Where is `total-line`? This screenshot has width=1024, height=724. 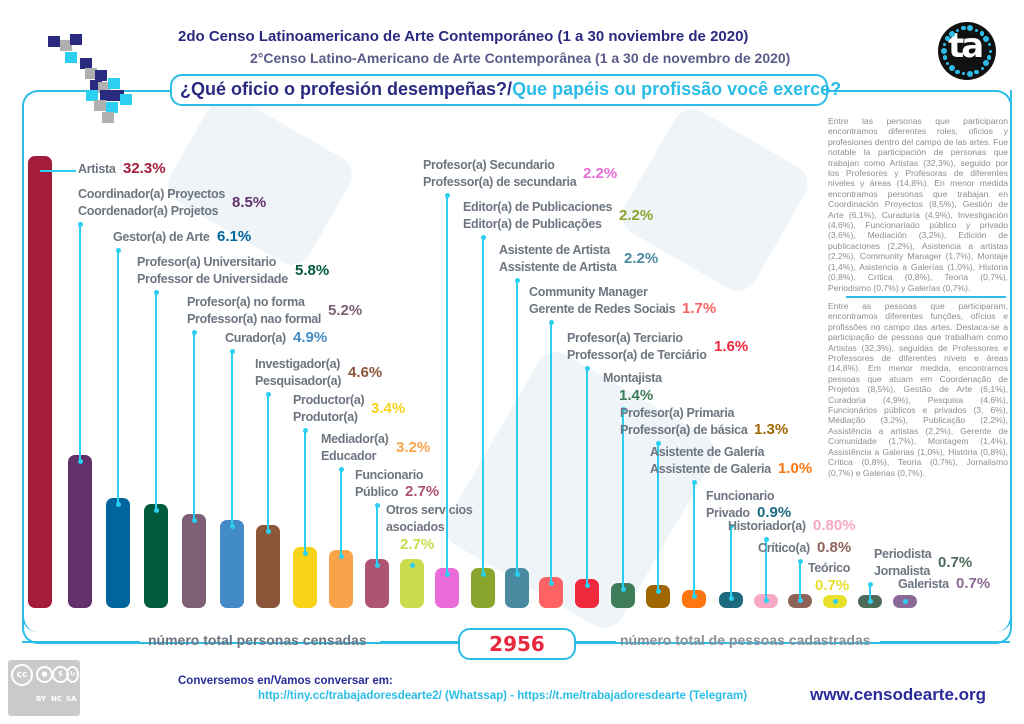
total-line is located at coordinates (945, 642).